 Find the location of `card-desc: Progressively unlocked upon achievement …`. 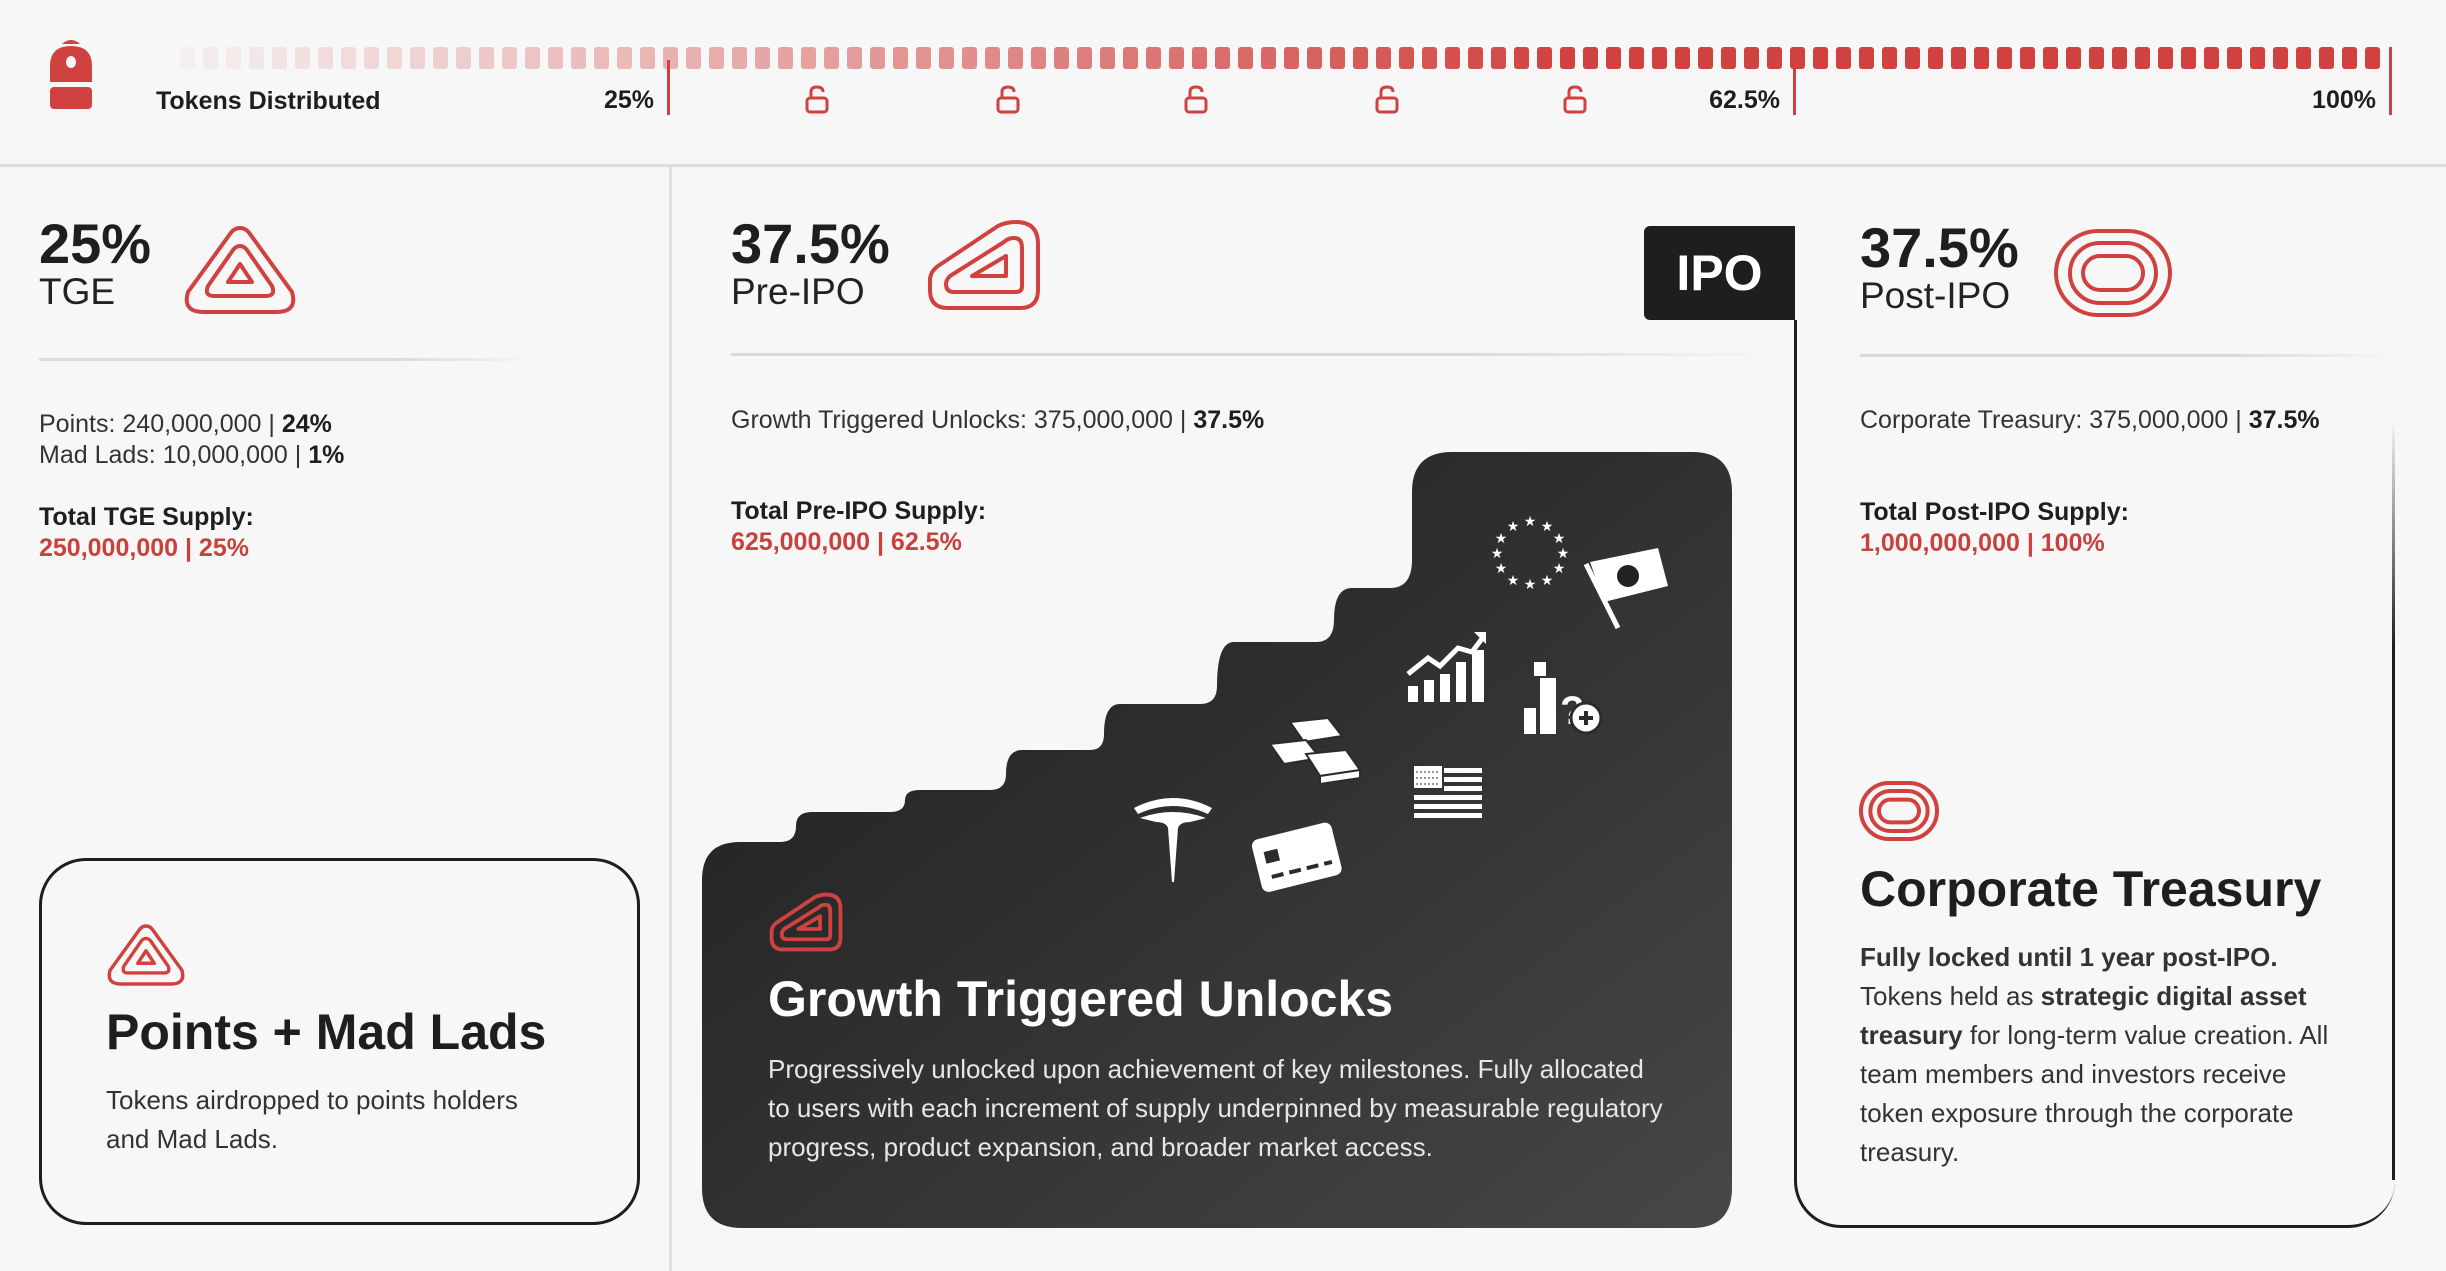

card-desc: Progressively unlocked upon achievement … is located at coordinates (1215, 1108).